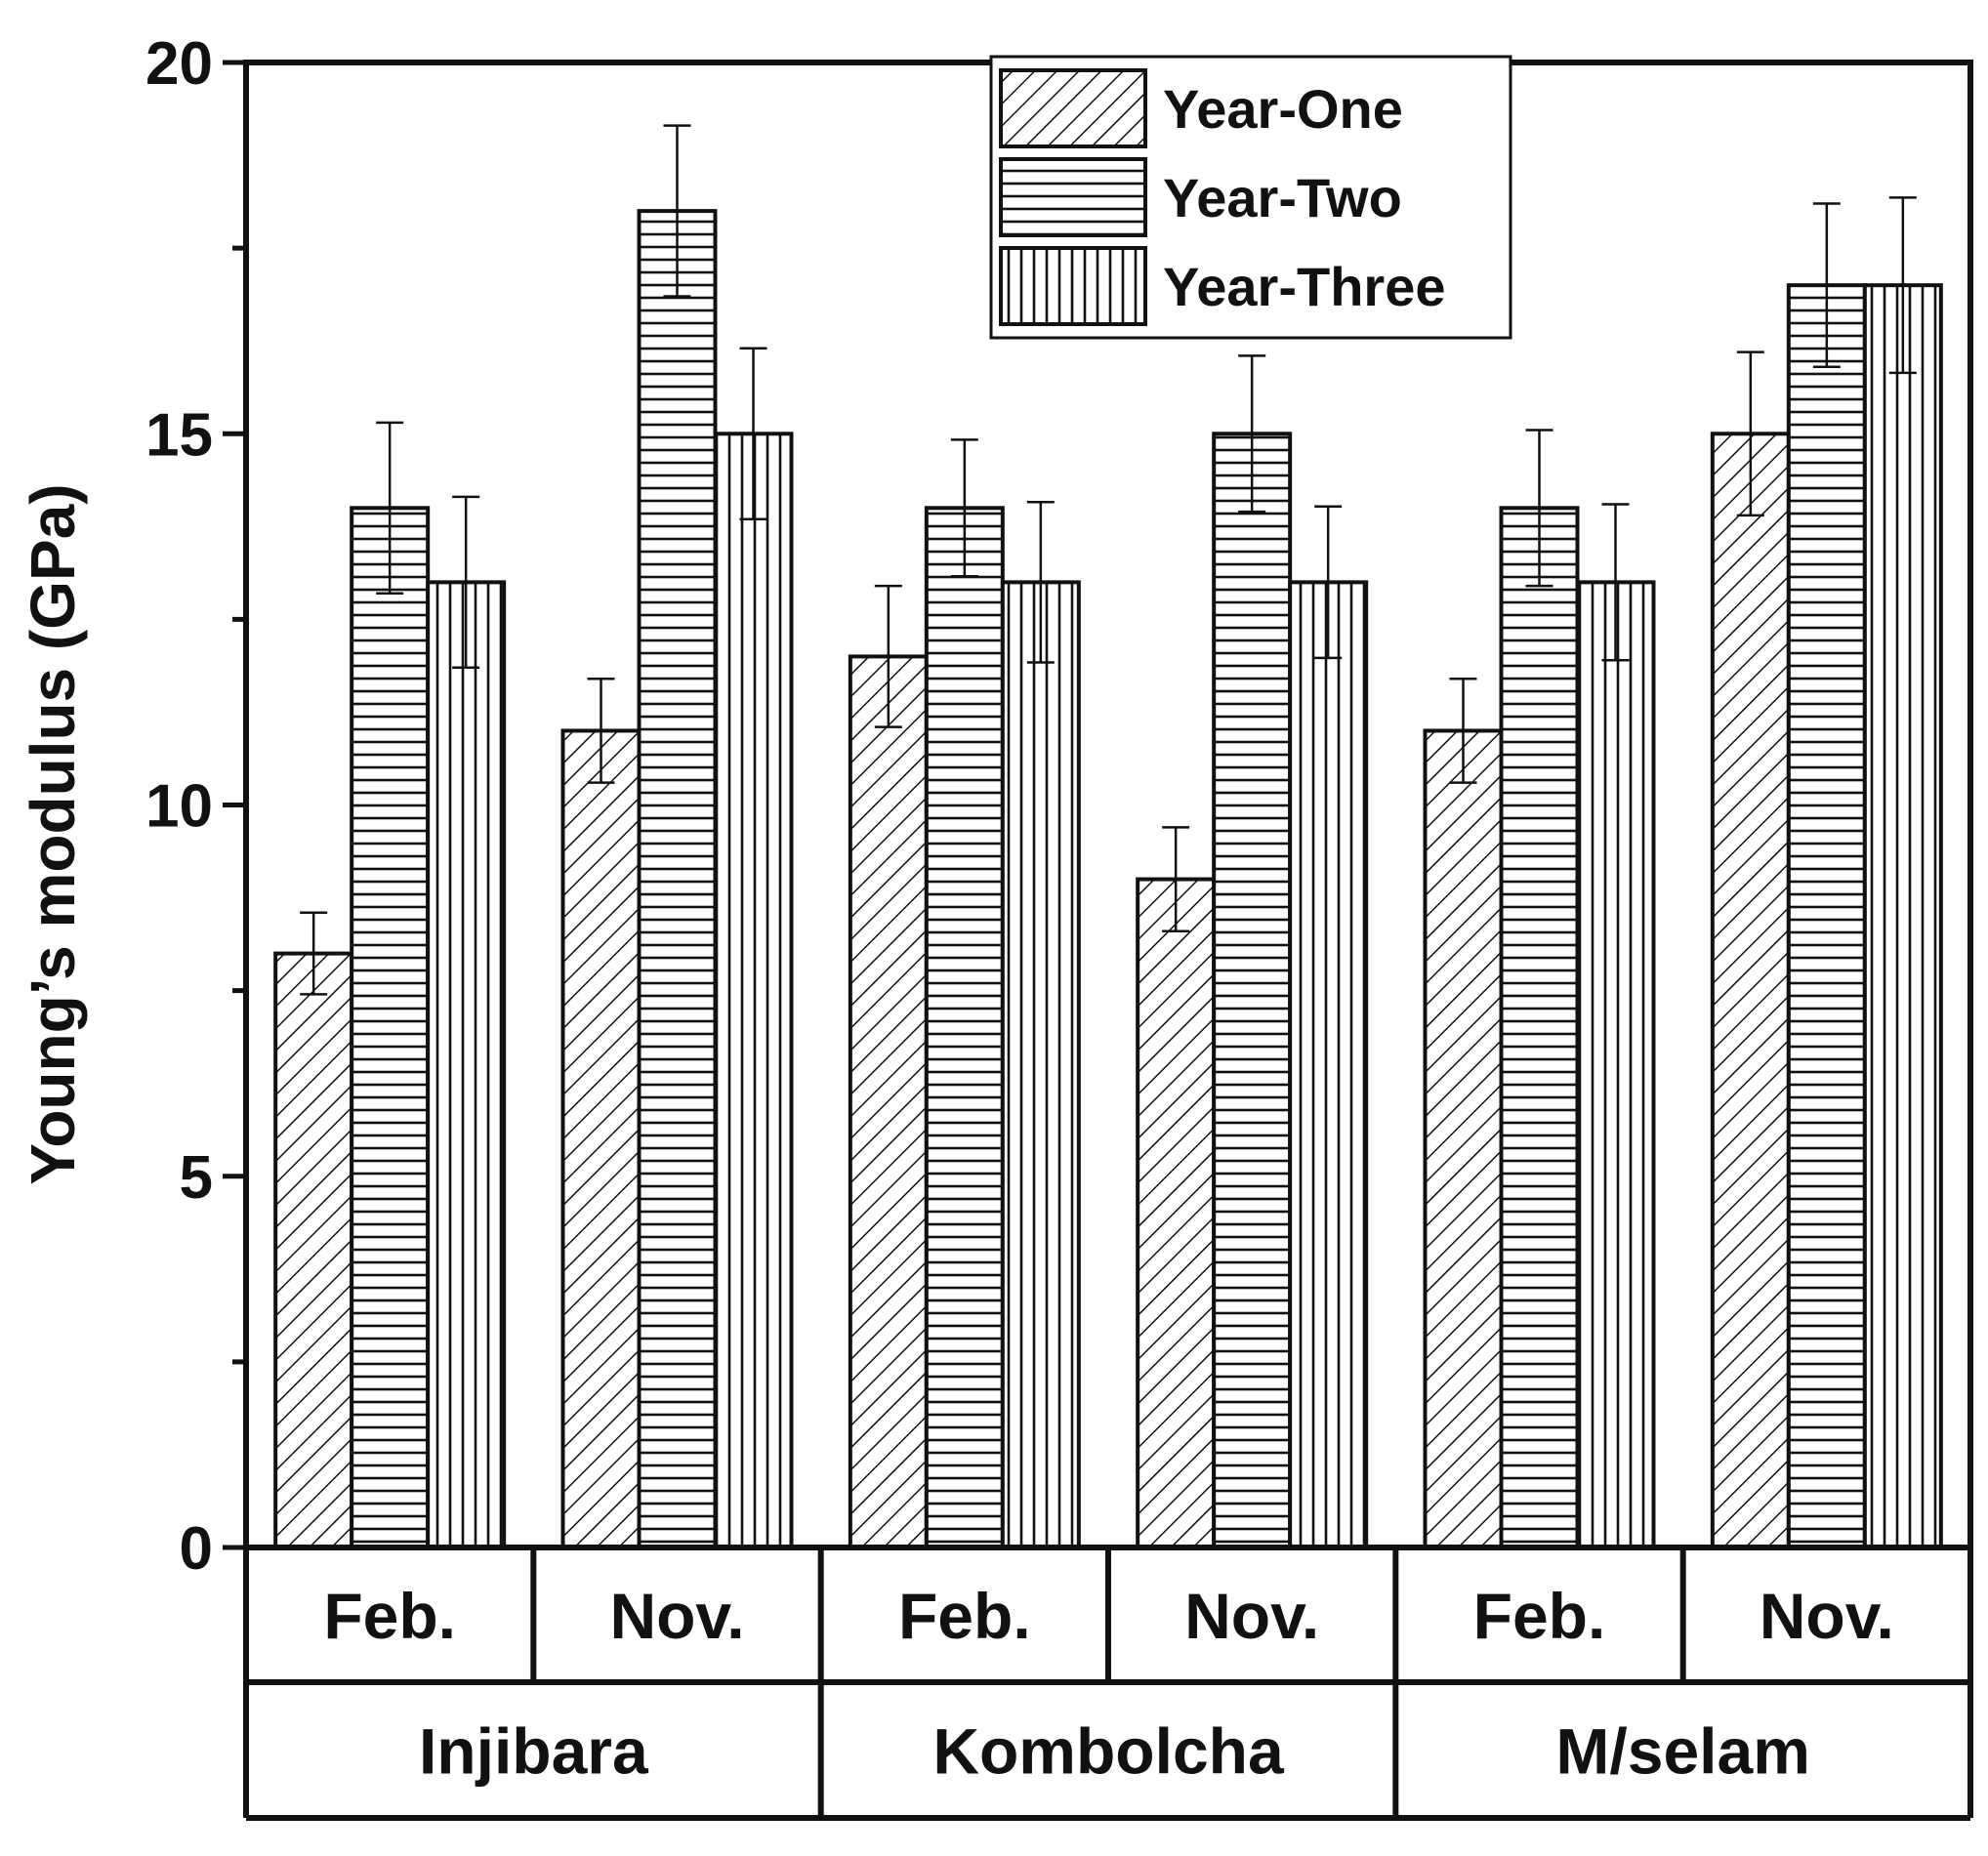  I want to click on legend-label-year-one: Year-One, so click(1283, 109).